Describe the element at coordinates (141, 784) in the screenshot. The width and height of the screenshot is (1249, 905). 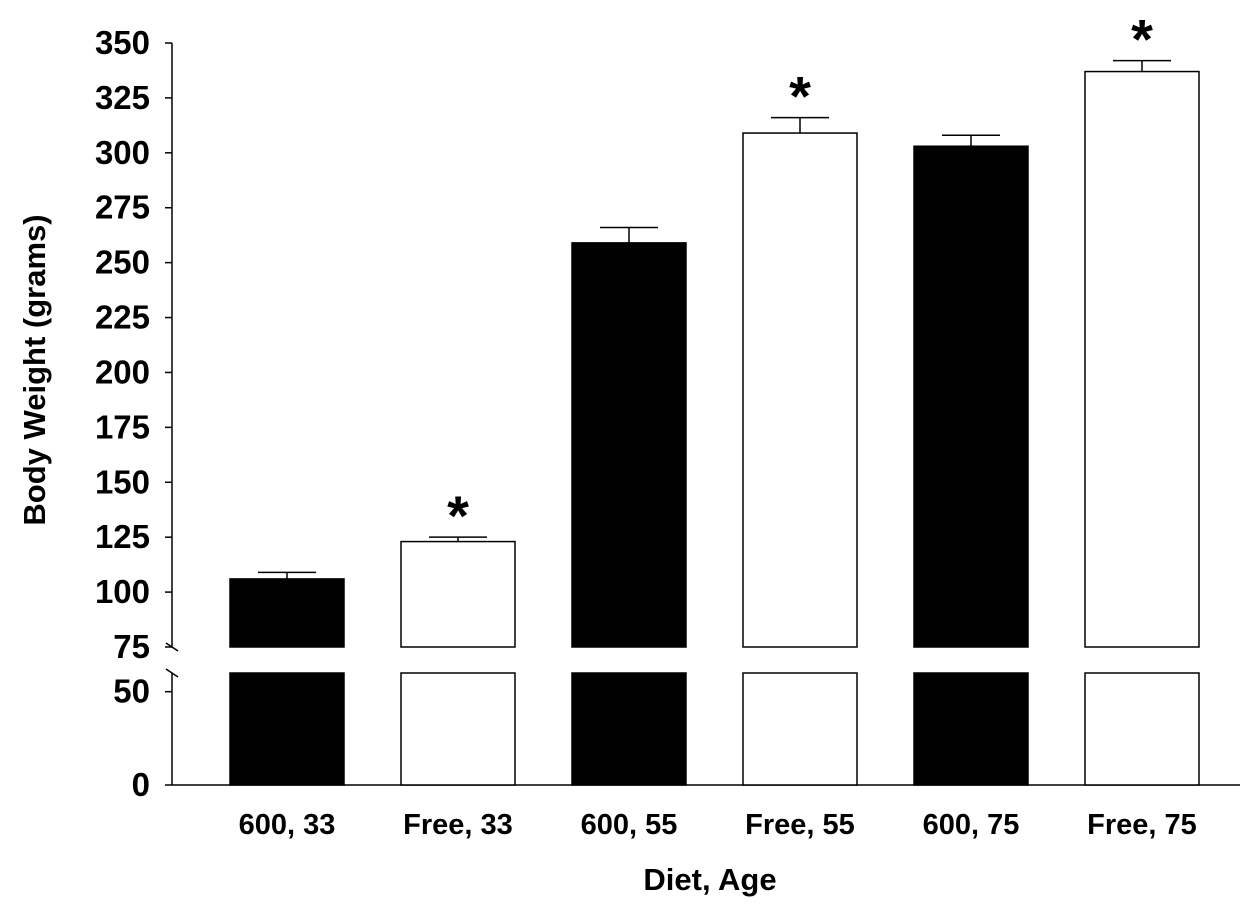
I see `y-tick-label: 0` at that location.